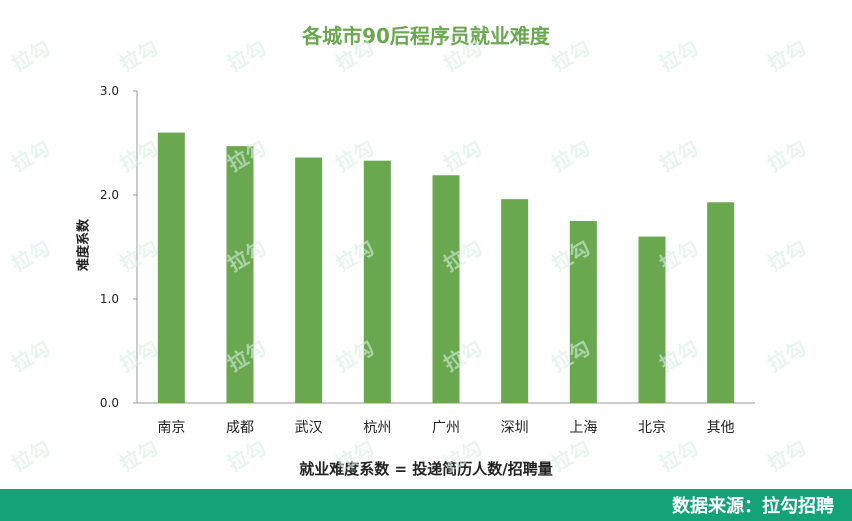 The width and height of the screenshot is (852, 521). Describe the element at coordinates (171, 428) in the screenshot. I see `x-tick-label: 南京` at that location.